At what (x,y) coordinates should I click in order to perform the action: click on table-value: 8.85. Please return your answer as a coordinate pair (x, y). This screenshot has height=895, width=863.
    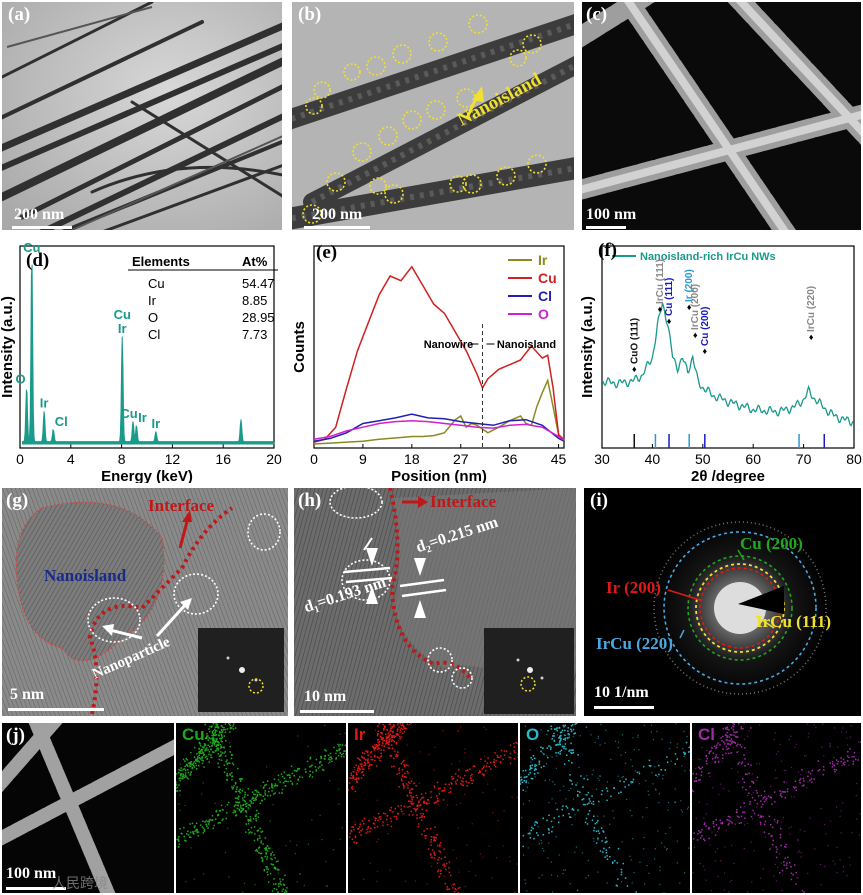
    Looking at the image, I should click on (254, 300).